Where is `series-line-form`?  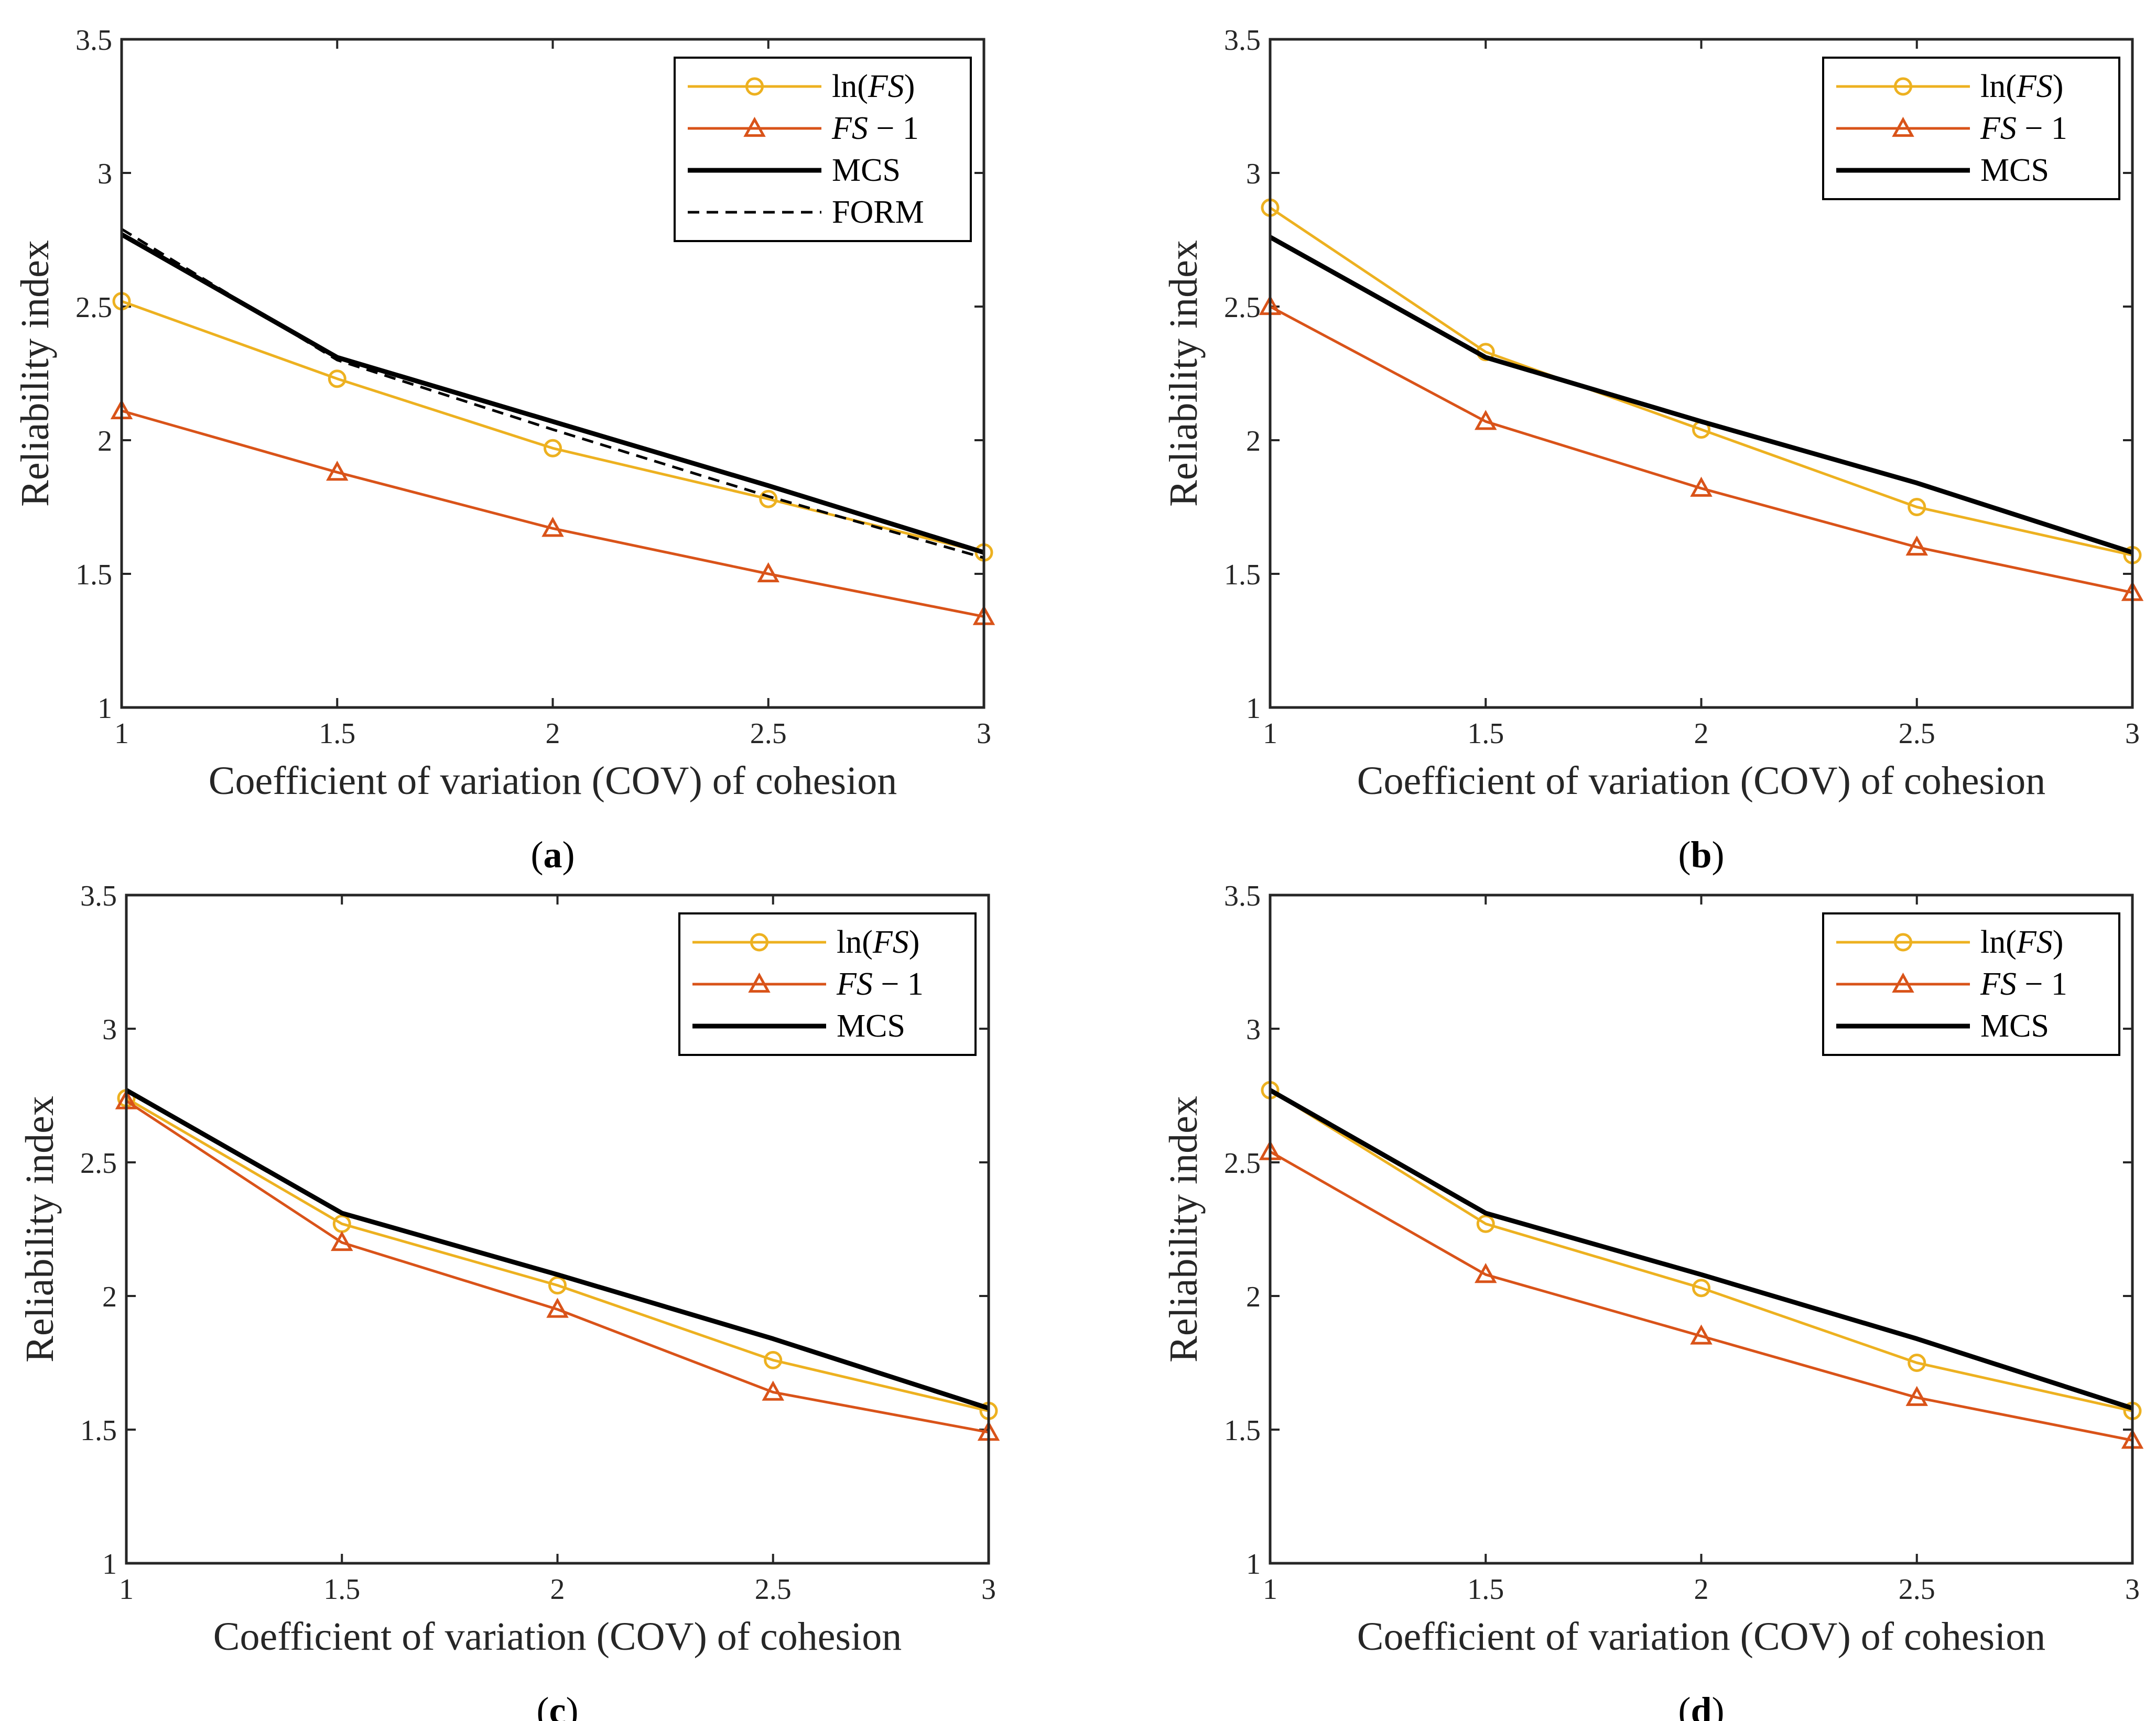 series-line-form is located at coordinates (552, 393).